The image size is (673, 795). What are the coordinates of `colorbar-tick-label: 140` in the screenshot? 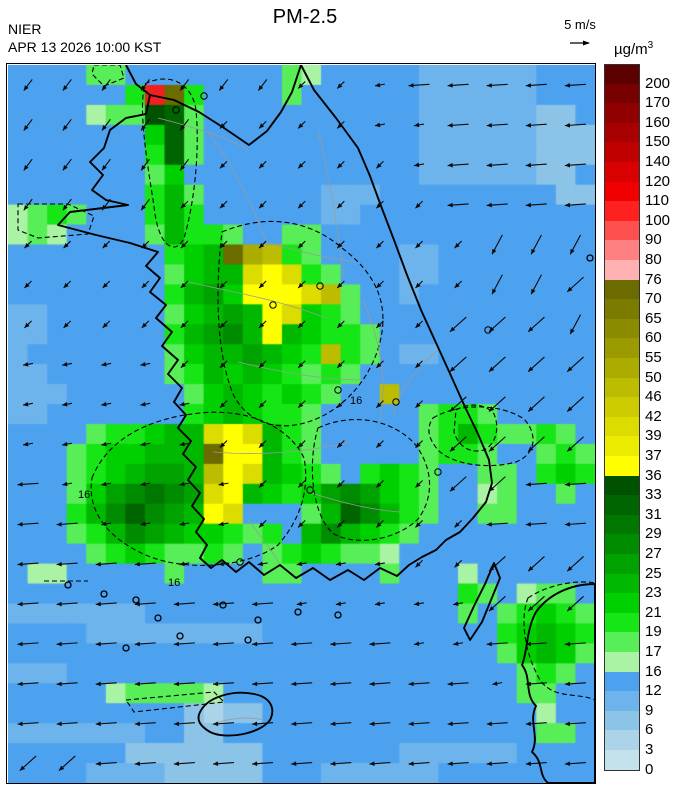 It's located at (658, 161).